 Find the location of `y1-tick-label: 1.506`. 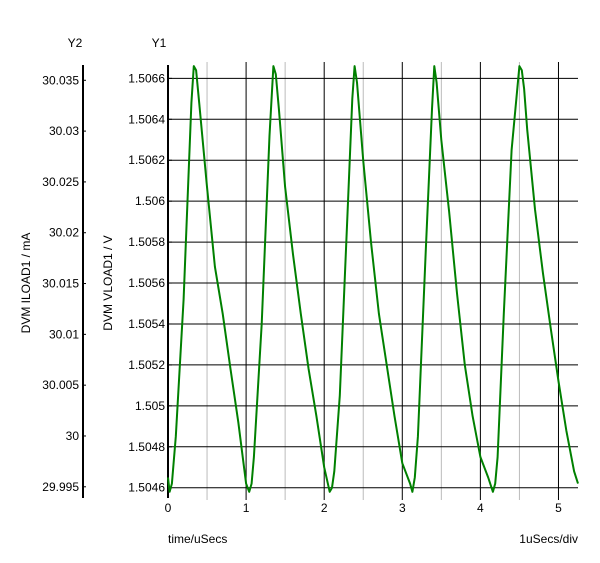

y1-tick-label: 1.506 is located at coordinates (150, 201).